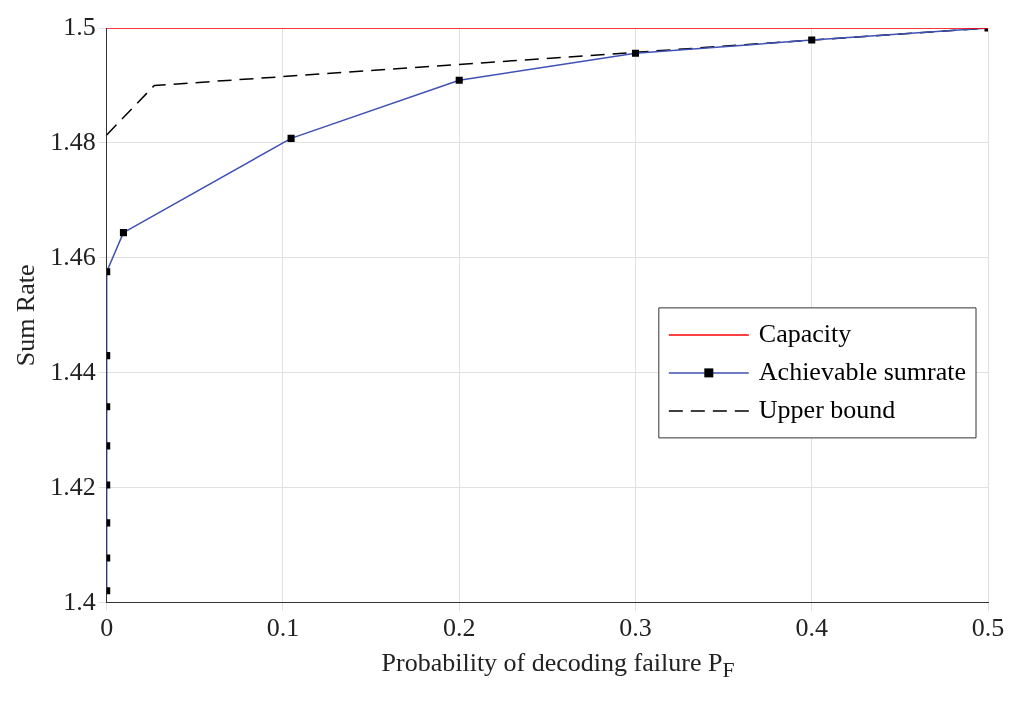 This screenshot has height=721, width=1018. I want to click on x-tick-label: 0.5, so click(988, 628).